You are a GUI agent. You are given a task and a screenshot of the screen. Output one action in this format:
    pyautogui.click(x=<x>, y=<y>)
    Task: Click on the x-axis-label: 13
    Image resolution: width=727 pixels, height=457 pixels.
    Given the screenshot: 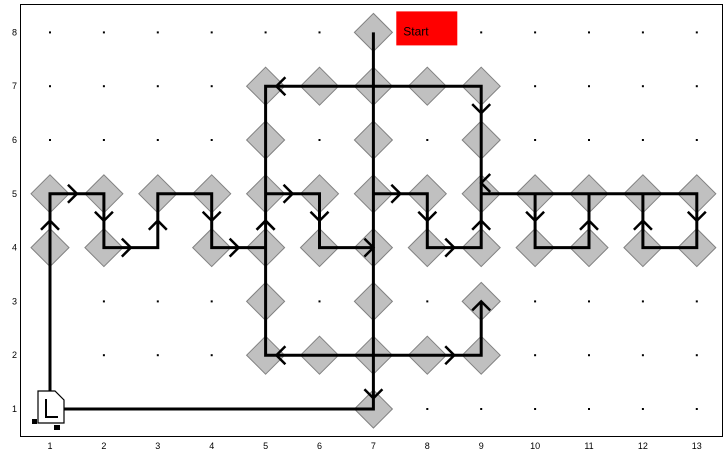 What is the action you would take?
    pyautogui.click(x=697, y=446)
    